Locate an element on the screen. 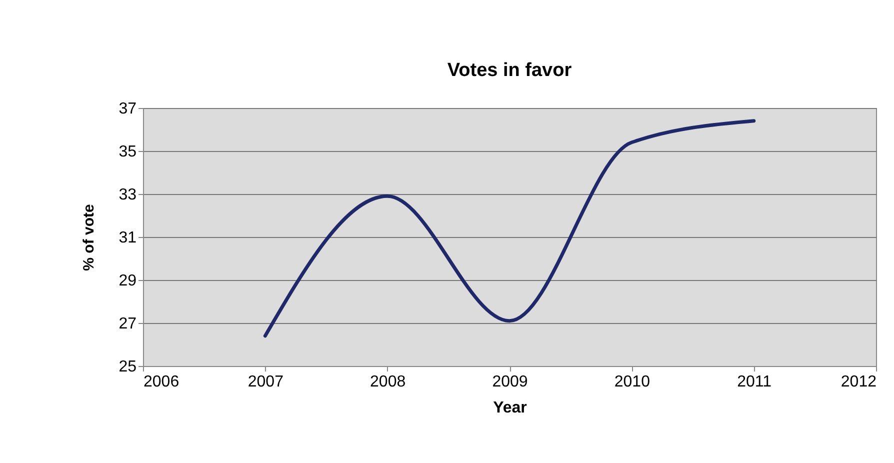  x-tick-label: 2012 is located at coordinates (858, 382).